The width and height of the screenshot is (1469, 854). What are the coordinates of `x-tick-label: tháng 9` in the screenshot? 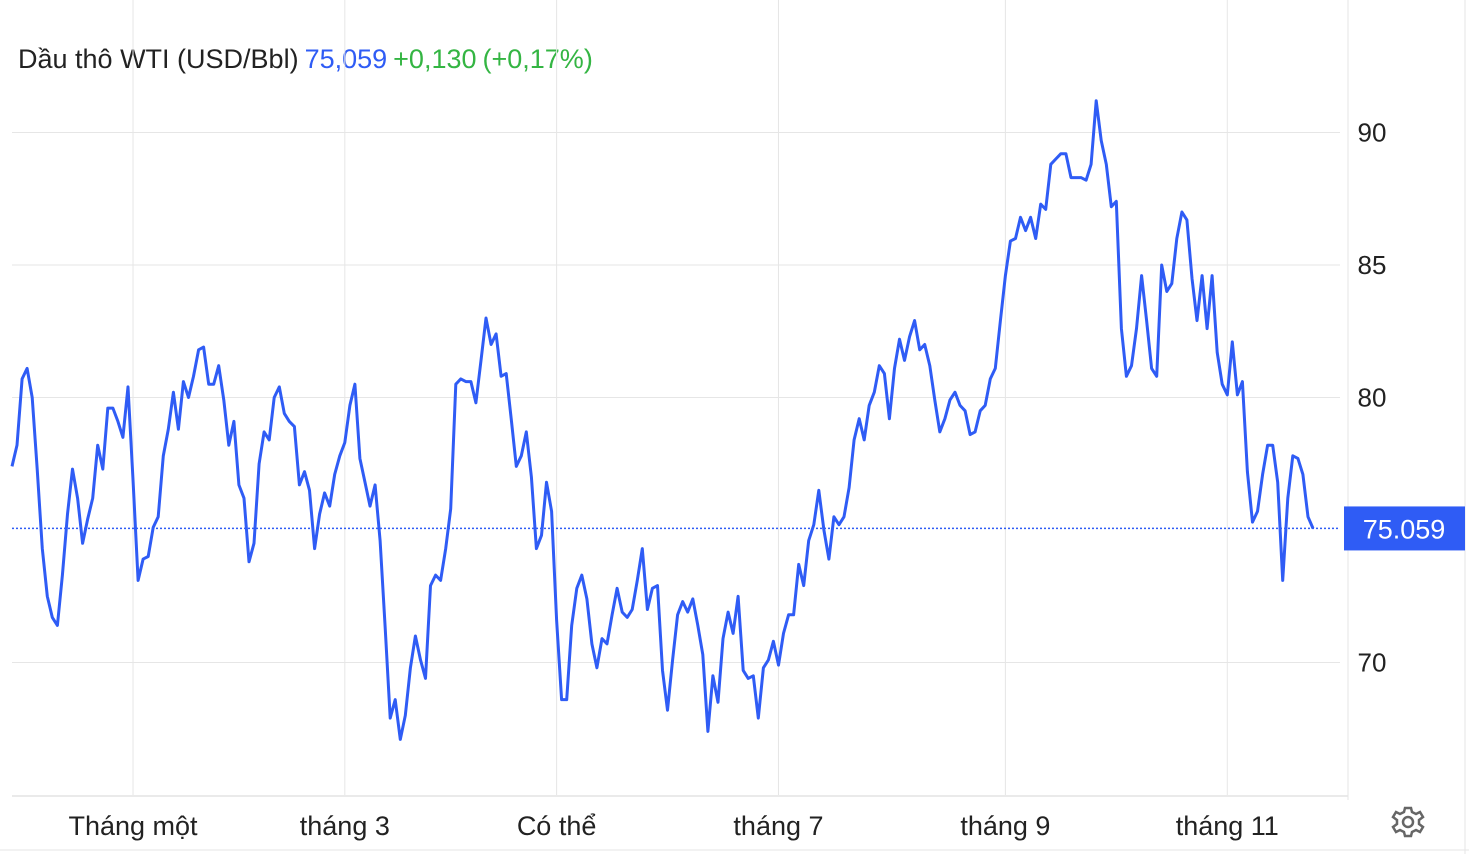 It's located at (1005, 826).